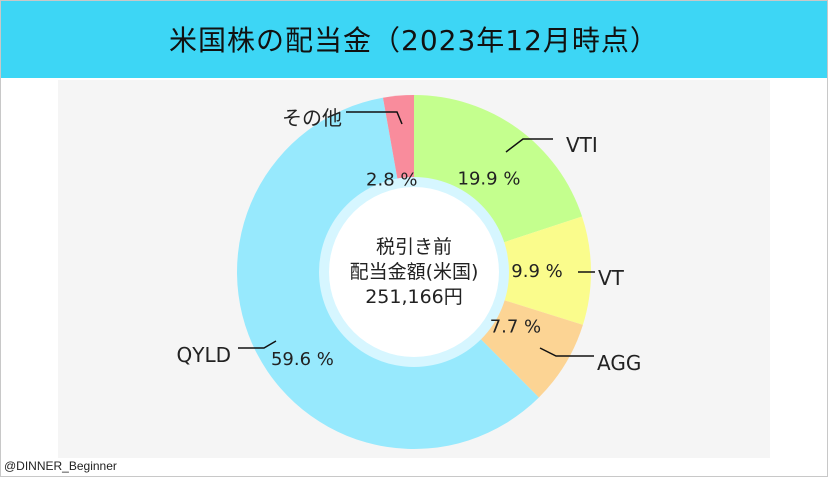 The image size is (828, 477). I want to click on center-label-line-3: 251,166円, so click(414, 297).